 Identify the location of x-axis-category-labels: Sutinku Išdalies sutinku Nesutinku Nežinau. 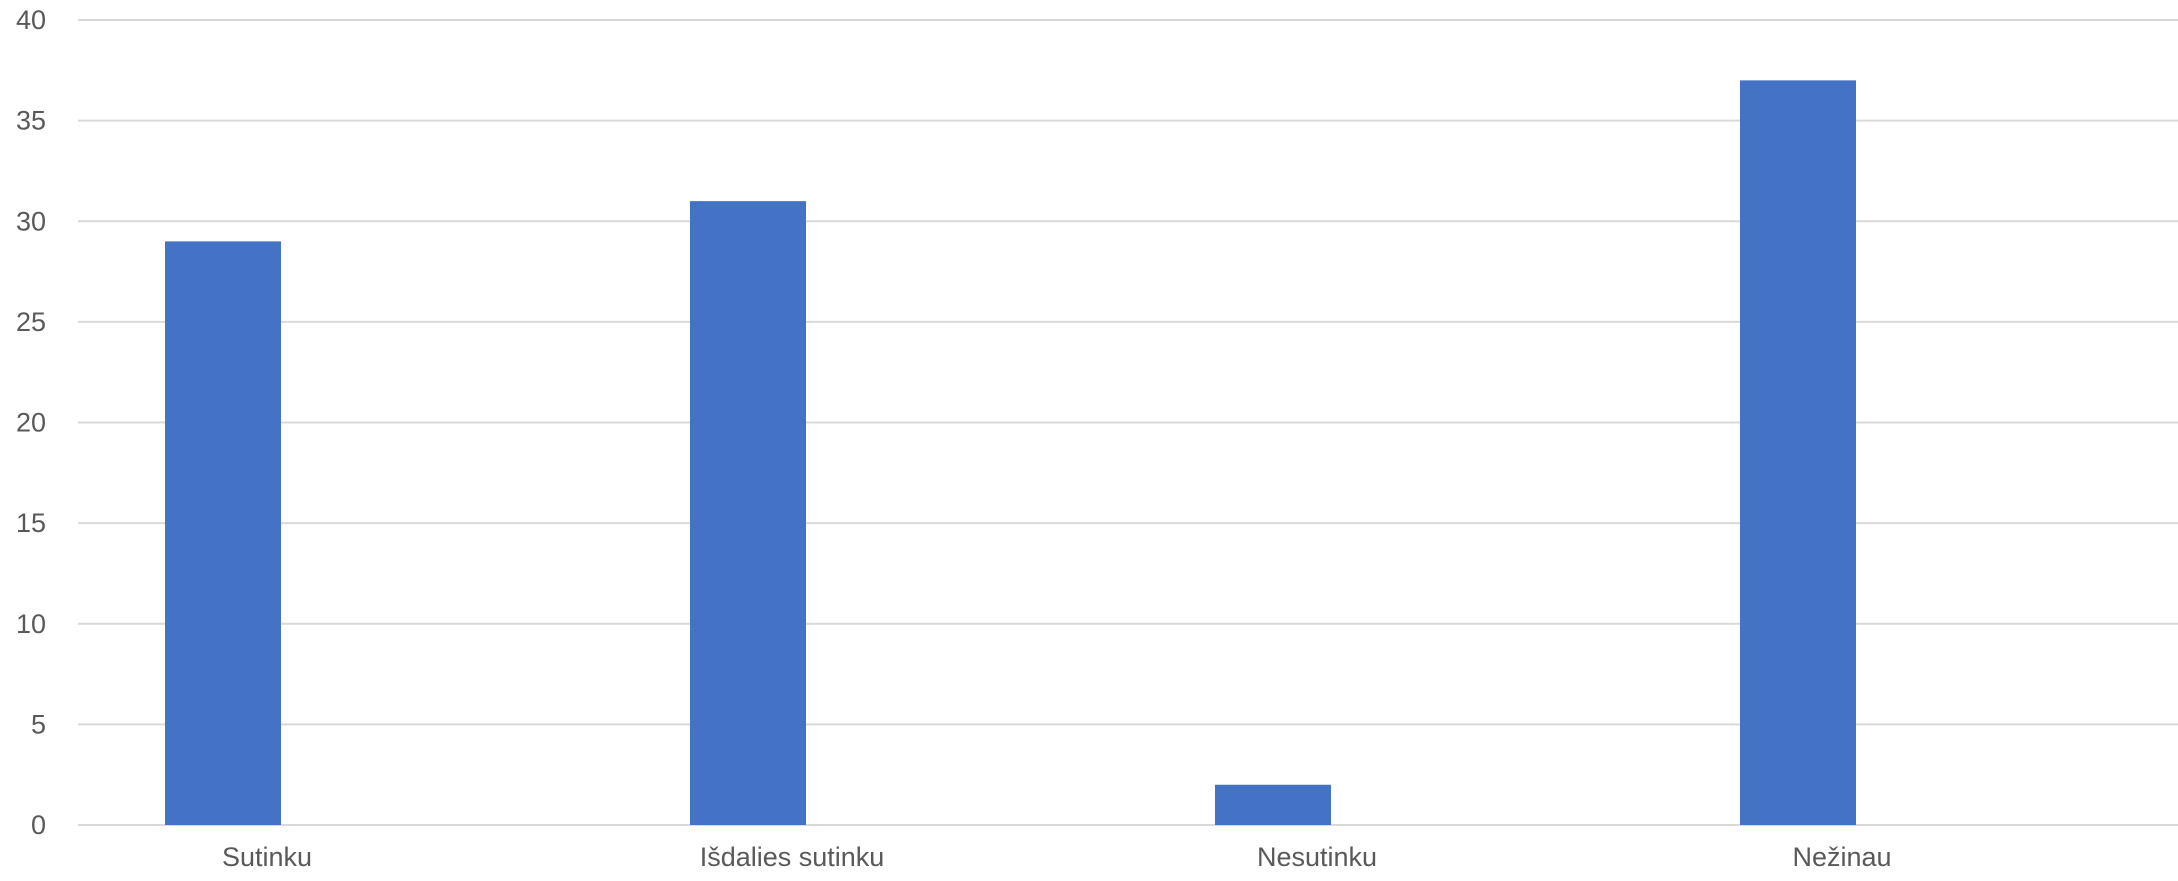
(1057, 857).